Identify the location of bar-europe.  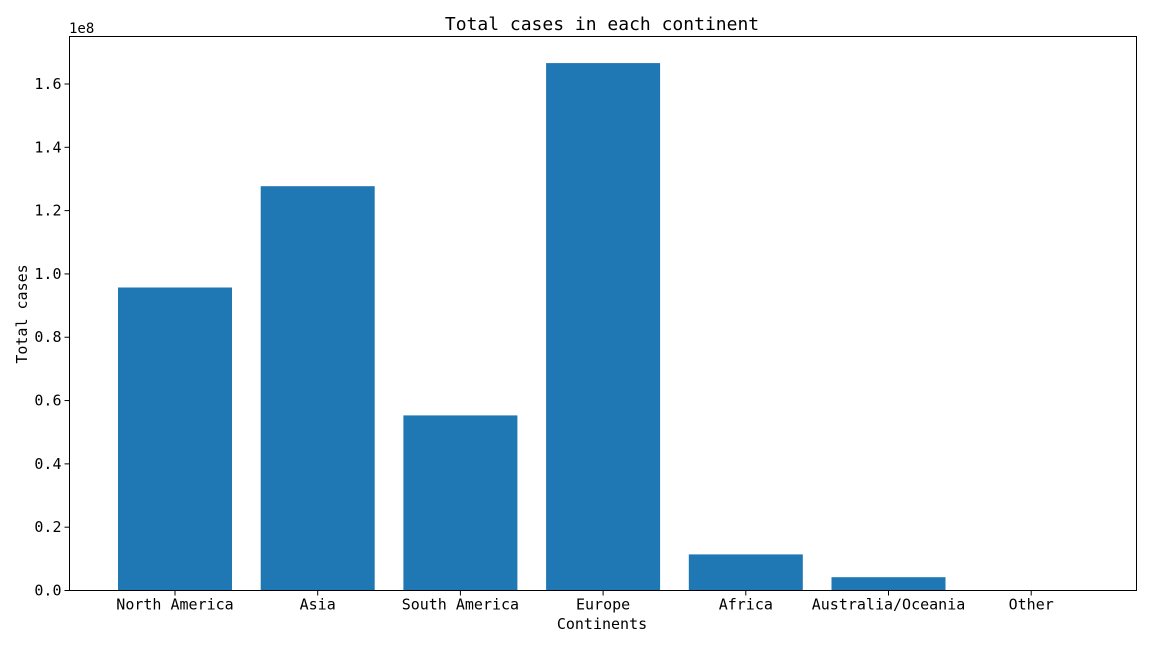
(603, 327).